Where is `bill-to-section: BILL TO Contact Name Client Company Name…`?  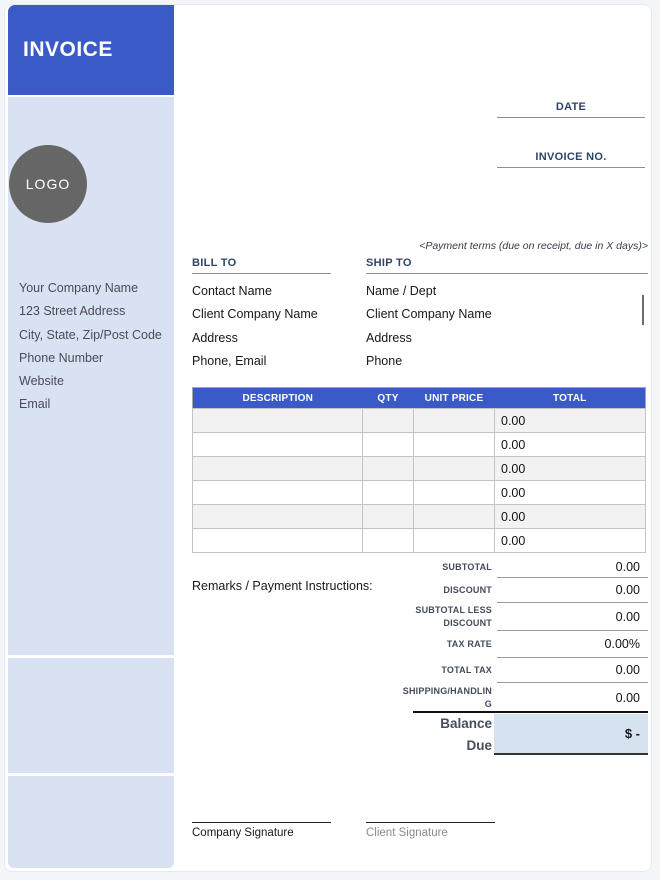
bill-to-section: BILL TO Contact Name Client Company Name… is located at coordinates (261, 312).